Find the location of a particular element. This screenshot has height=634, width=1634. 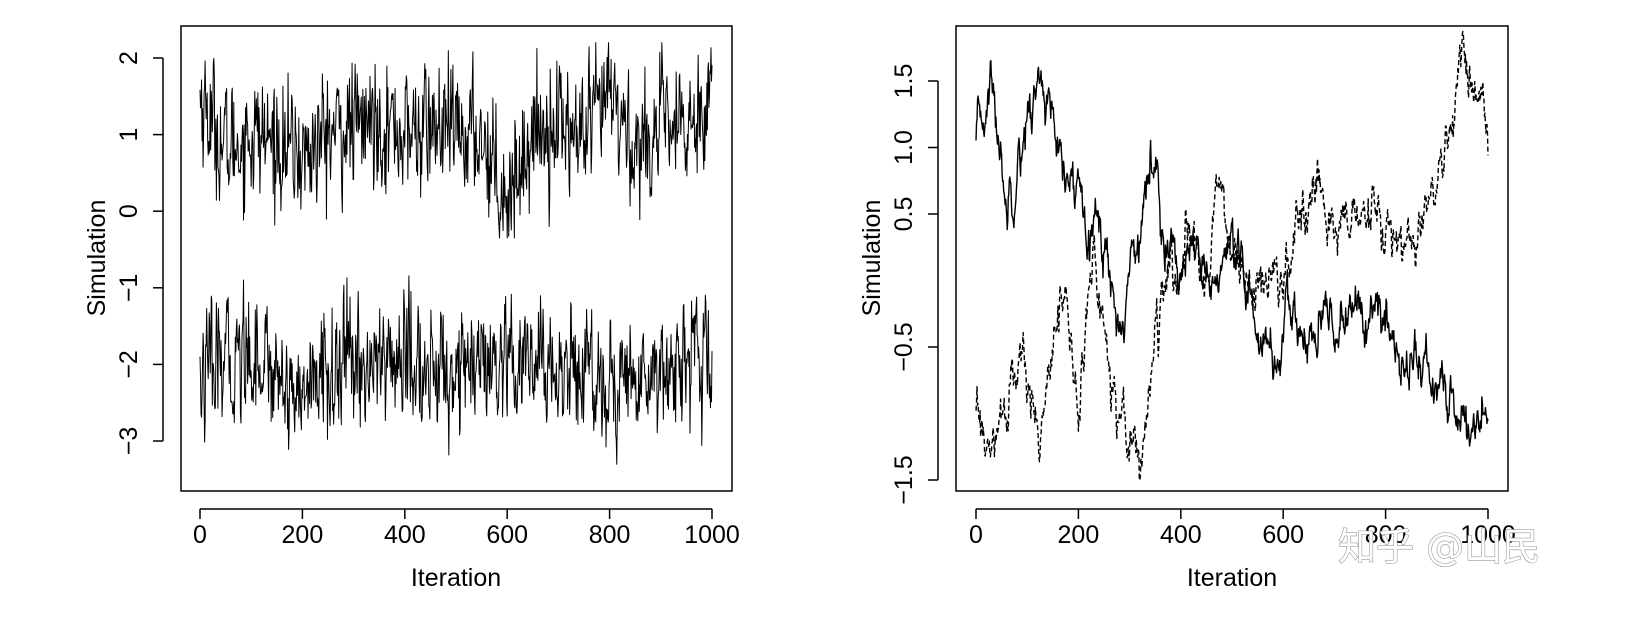

y-tick-label: −0.5 is located at coordinates (904, 346).